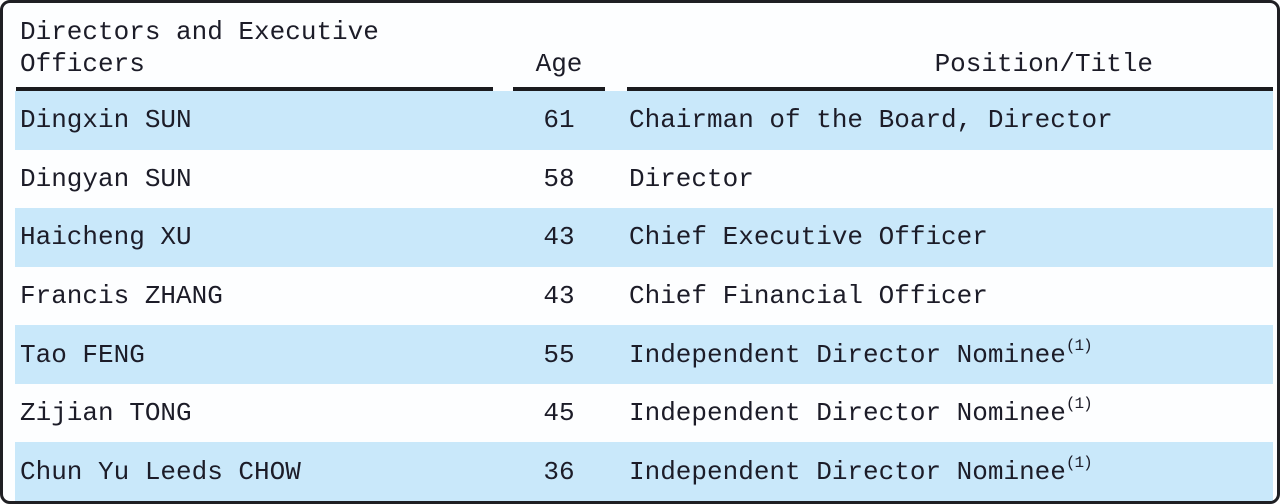 Image resolution: width=1280 pixels, height=504 pixels. I want to click on director-name: Chun Yu Leeds CHOW, so click(160, 471).